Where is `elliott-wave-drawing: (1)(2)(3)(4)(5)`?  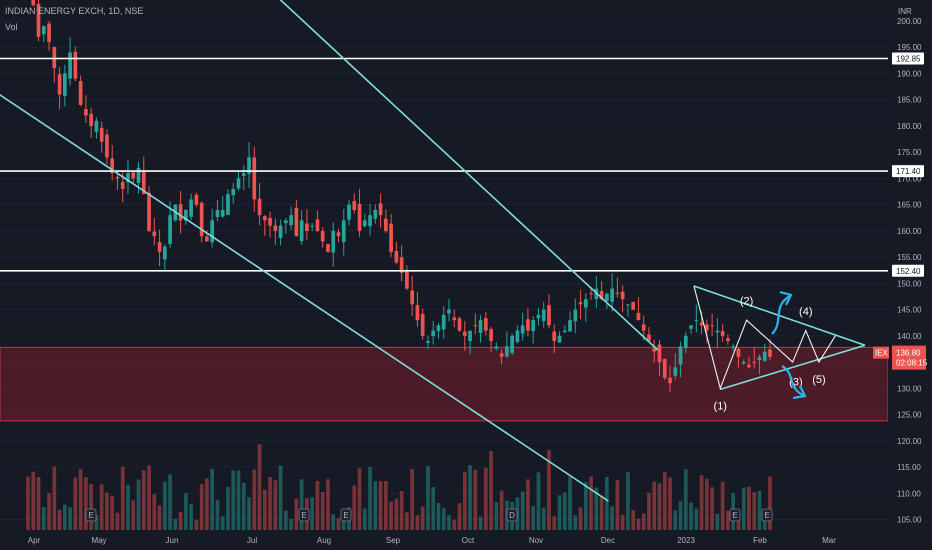 elliott-wave-drawing: (1)(2)(3)(4)(5) is located at coordinates (764, 348).